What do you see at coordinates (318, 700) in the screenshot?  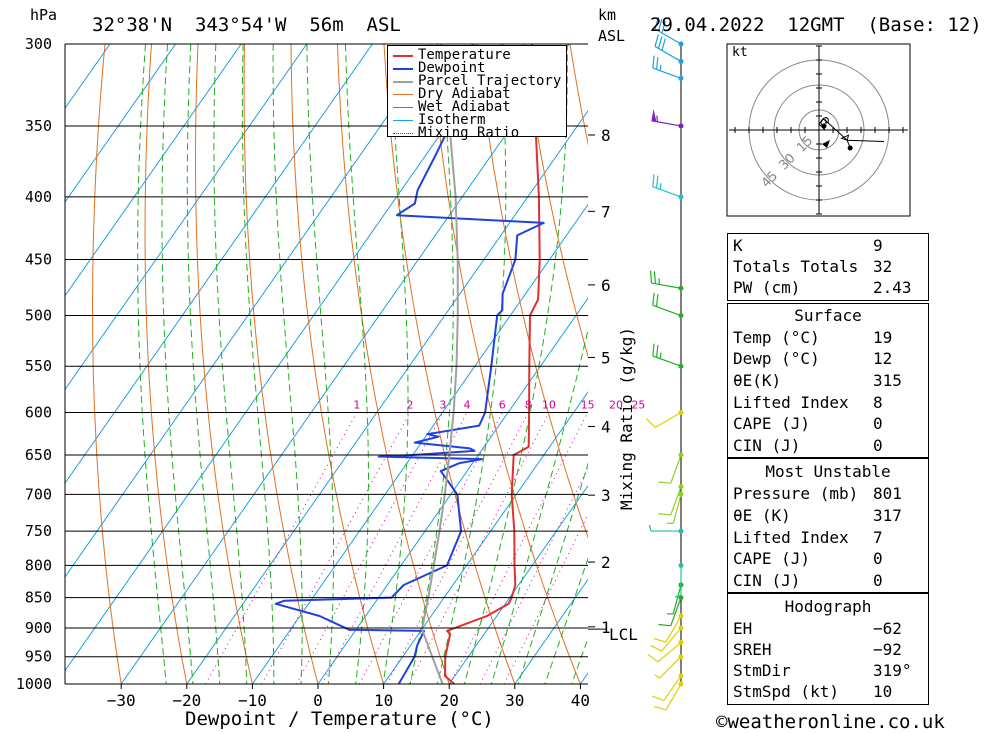 I see `temperature-tick-label: 0` at bounding box center [318, 700].